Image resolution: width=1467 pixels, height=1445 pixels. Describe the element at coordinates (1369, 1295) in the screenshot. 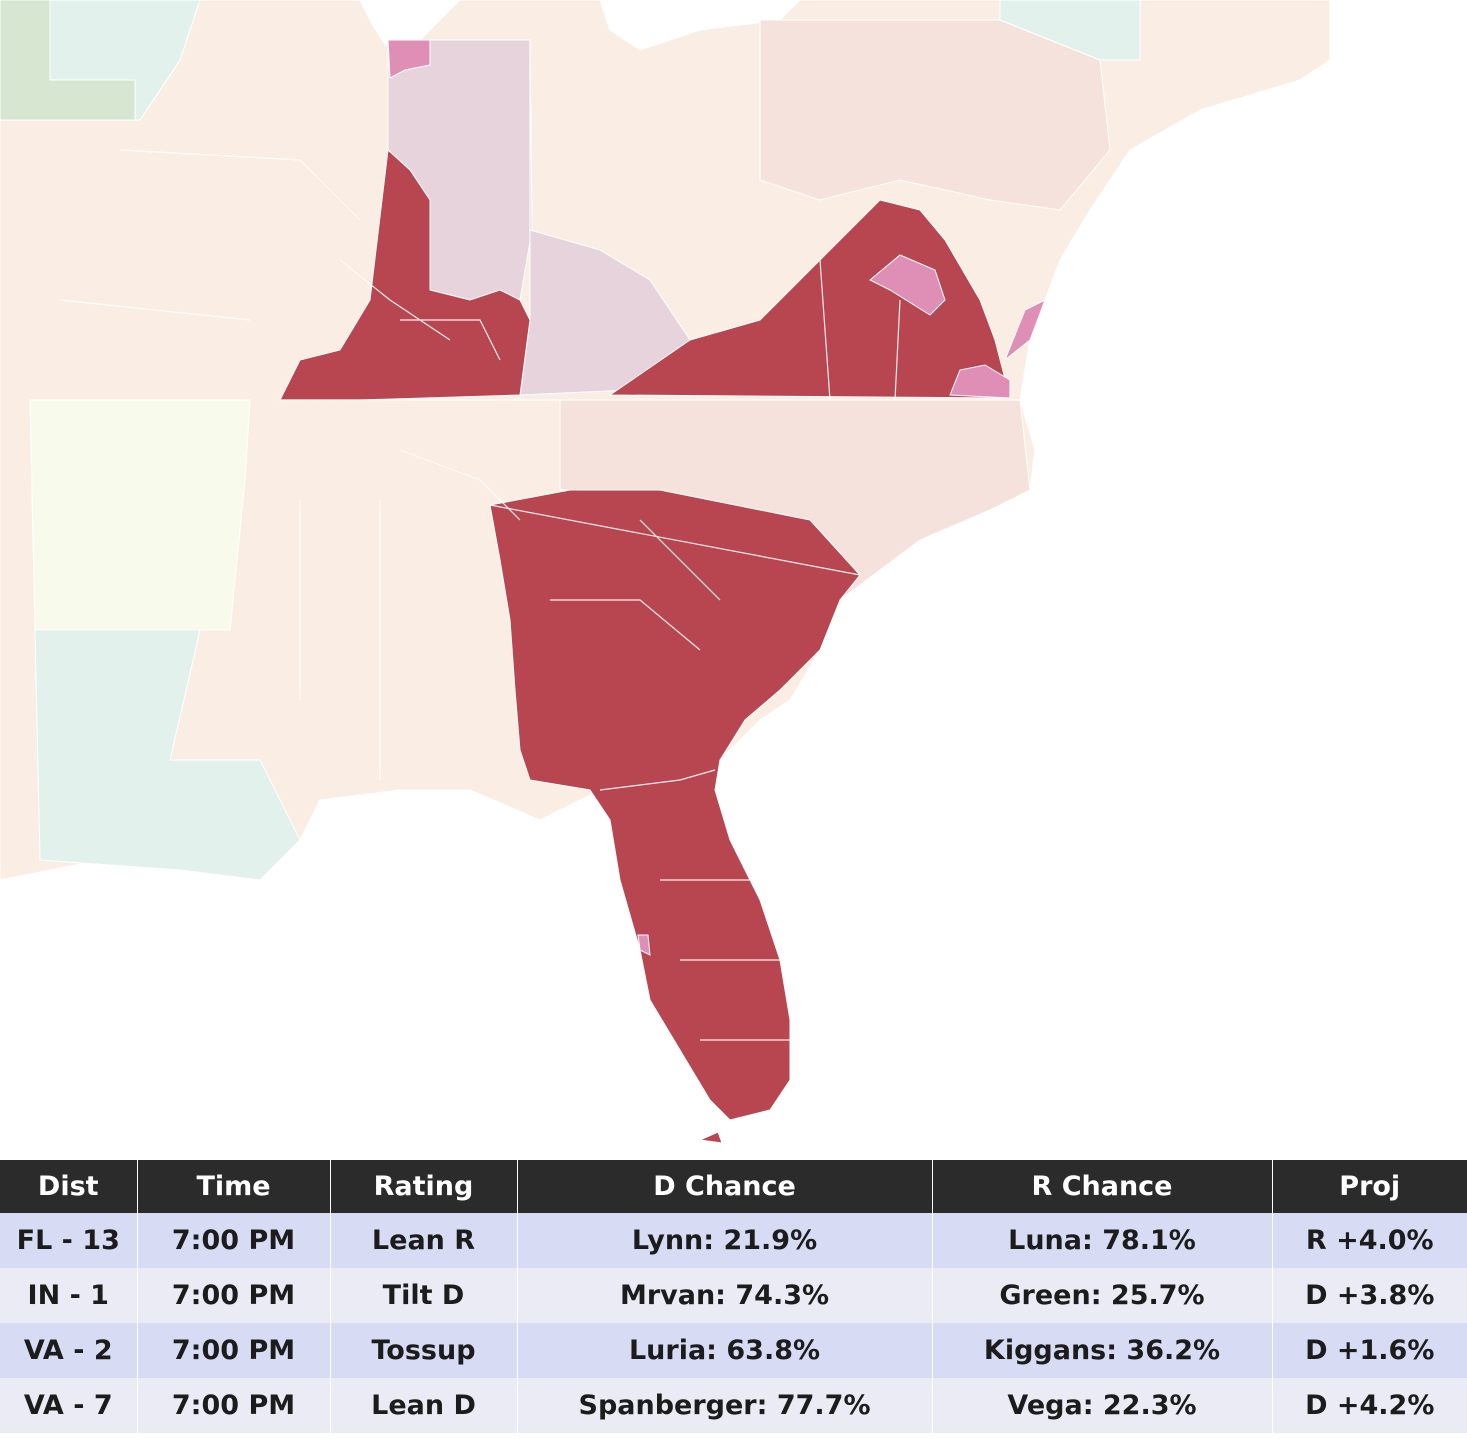

I see `cell-proj: D +3.8%` at that location.